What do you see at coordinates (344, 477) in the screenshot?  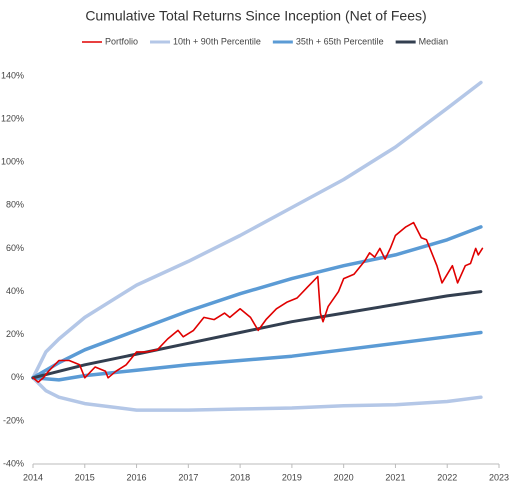 I see `x-tick-label: 2020` at bounding box center [344, 477].